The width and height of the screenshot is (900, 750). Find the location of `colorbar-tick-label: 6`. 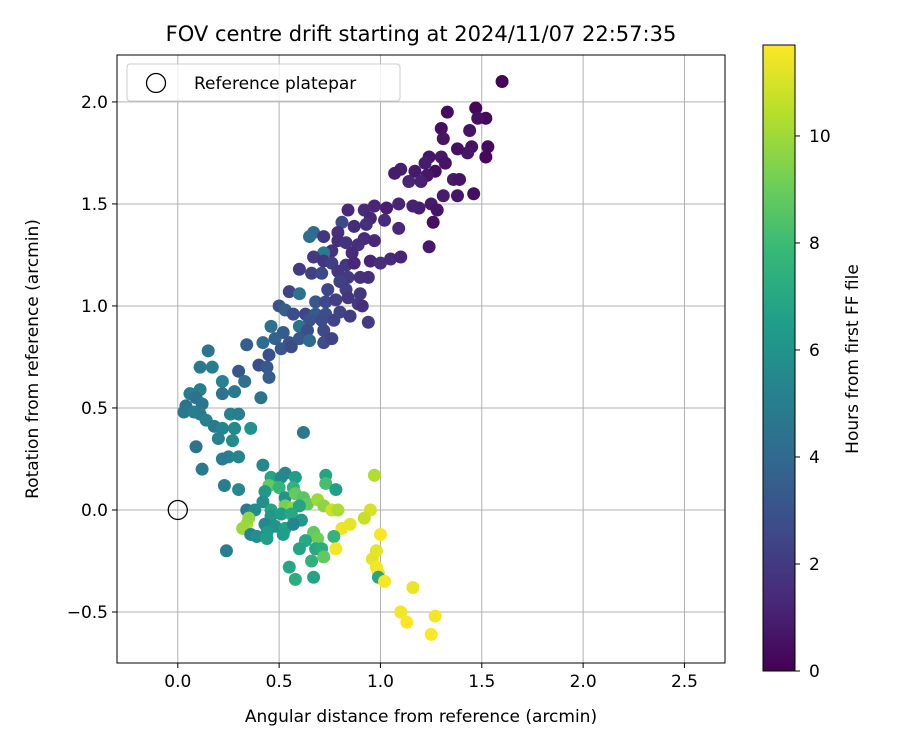

colorbar-tick-label: 6 is located at coordinates (814, 351).